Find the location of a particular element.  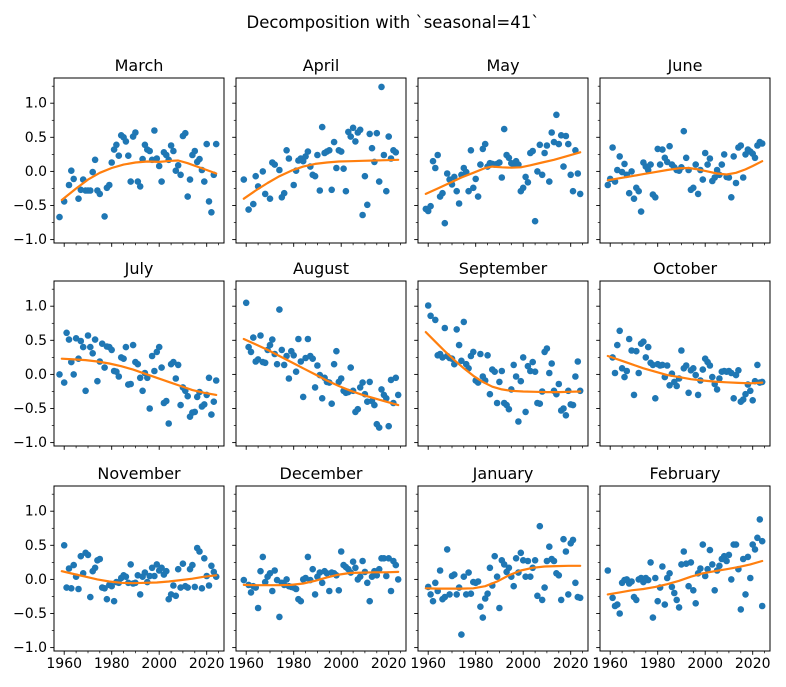

plot-area-september is located at coordinates (504, 363).